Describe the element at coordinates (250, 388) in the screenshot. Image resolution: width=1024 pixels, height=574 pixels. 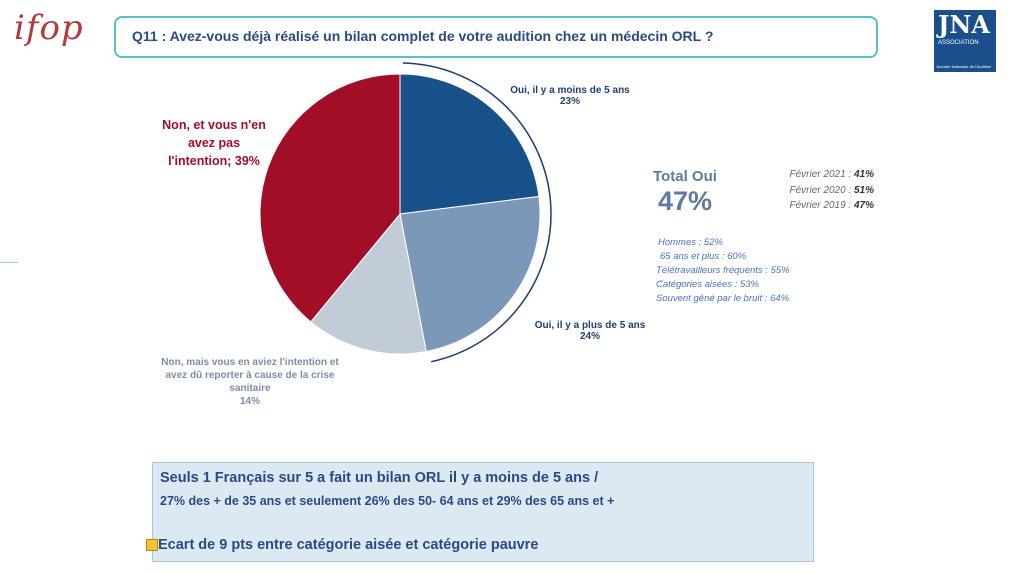
I see `label-non-report-line3: sanitaire` at that location.